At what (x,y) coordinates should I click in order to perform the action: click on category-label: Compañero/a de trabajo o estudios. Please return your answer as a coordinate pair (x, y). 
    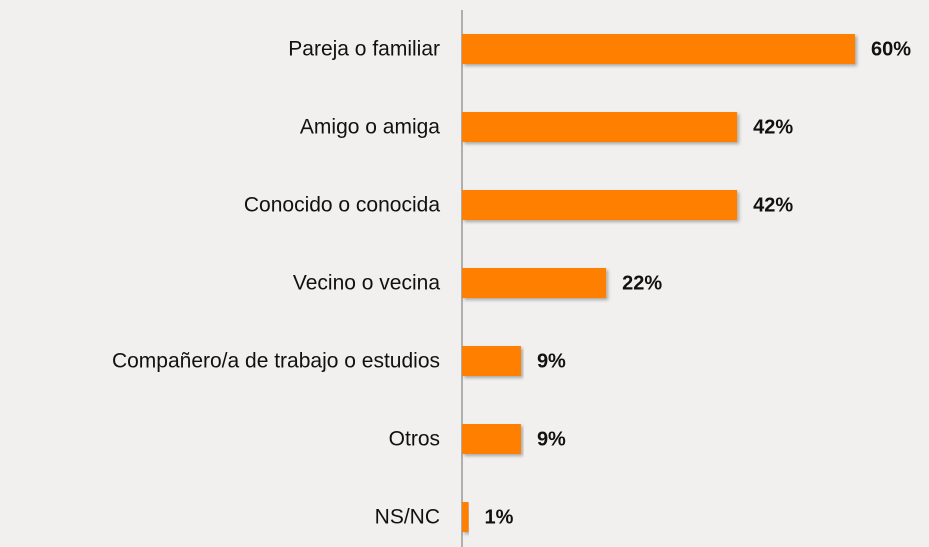
    Looking at the image, I should click on (276, 361).